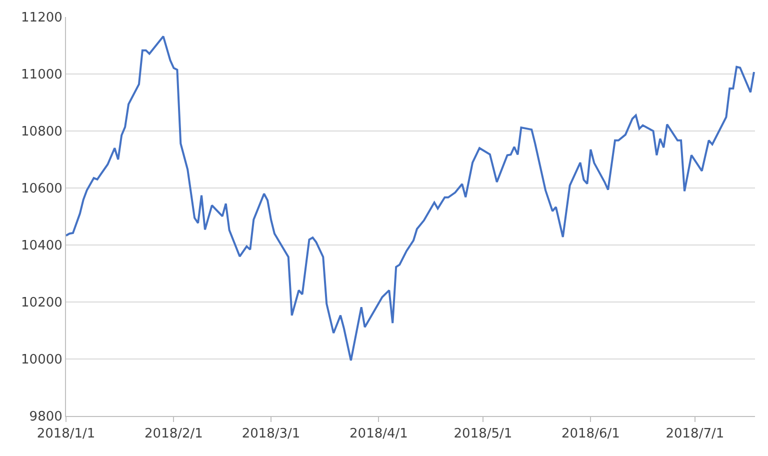 This screenshot has height=456, width=768. I want to click on y-tick-label: 11000, so click(41, 75).